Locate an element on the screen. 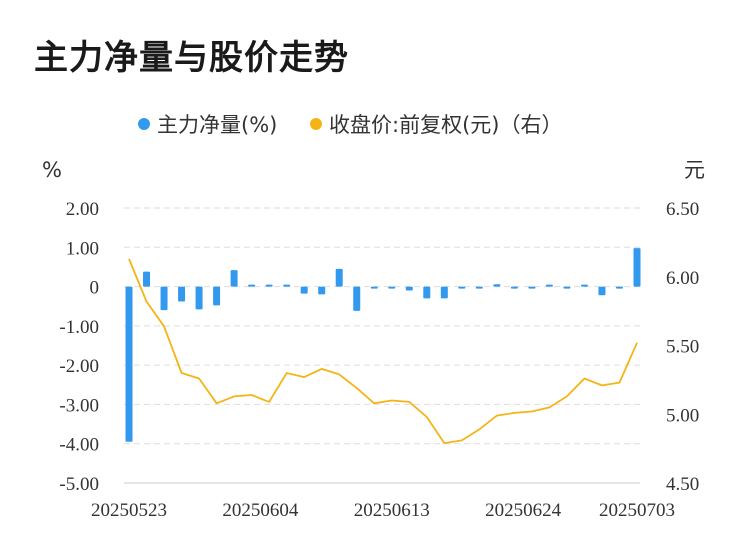 Image resolution: width=750 pixels, height=558 pixels. x-axis-ticks: 20250523 20250604 20250613 20250624 20250703 is located at coordinates (383, 510).